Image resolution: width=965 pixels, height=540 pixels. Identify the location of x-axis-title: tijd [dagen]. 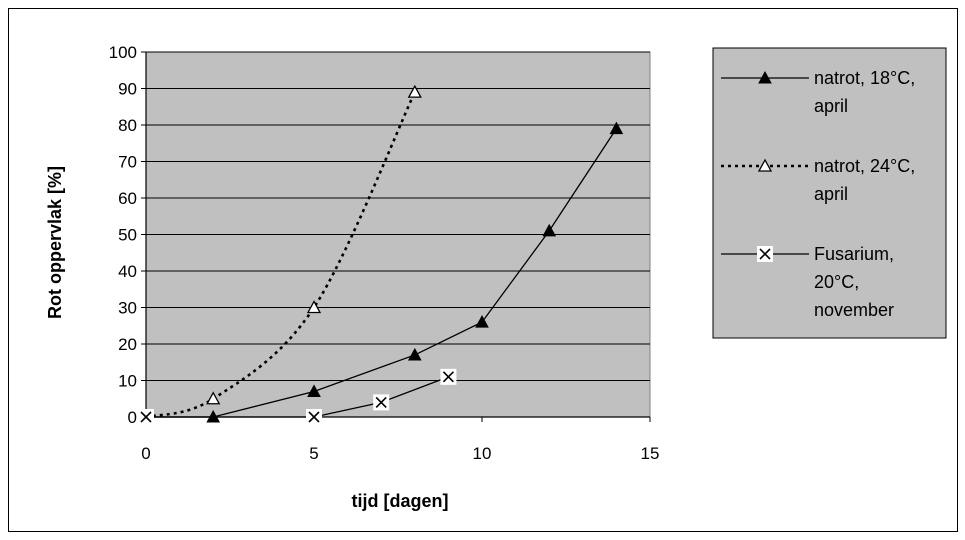
(400, 501).